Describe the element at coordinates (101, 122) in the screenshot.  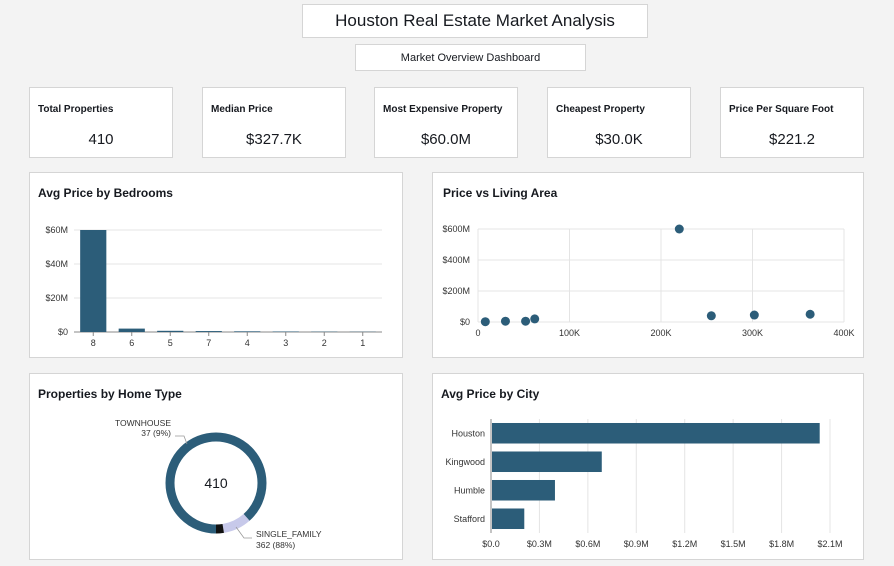
I see `kpi-total-properties: Total Properties 410` at that location.